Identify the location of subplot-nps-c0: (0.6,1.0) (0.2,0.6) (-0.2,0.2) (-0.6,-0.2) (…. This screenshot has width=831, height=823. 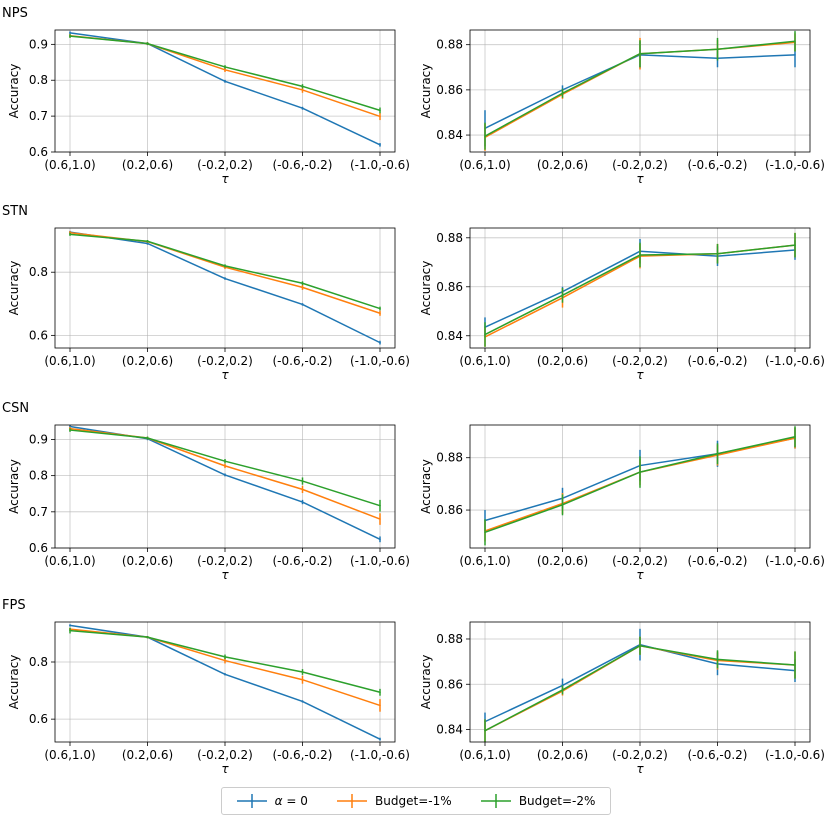
(206, 96).